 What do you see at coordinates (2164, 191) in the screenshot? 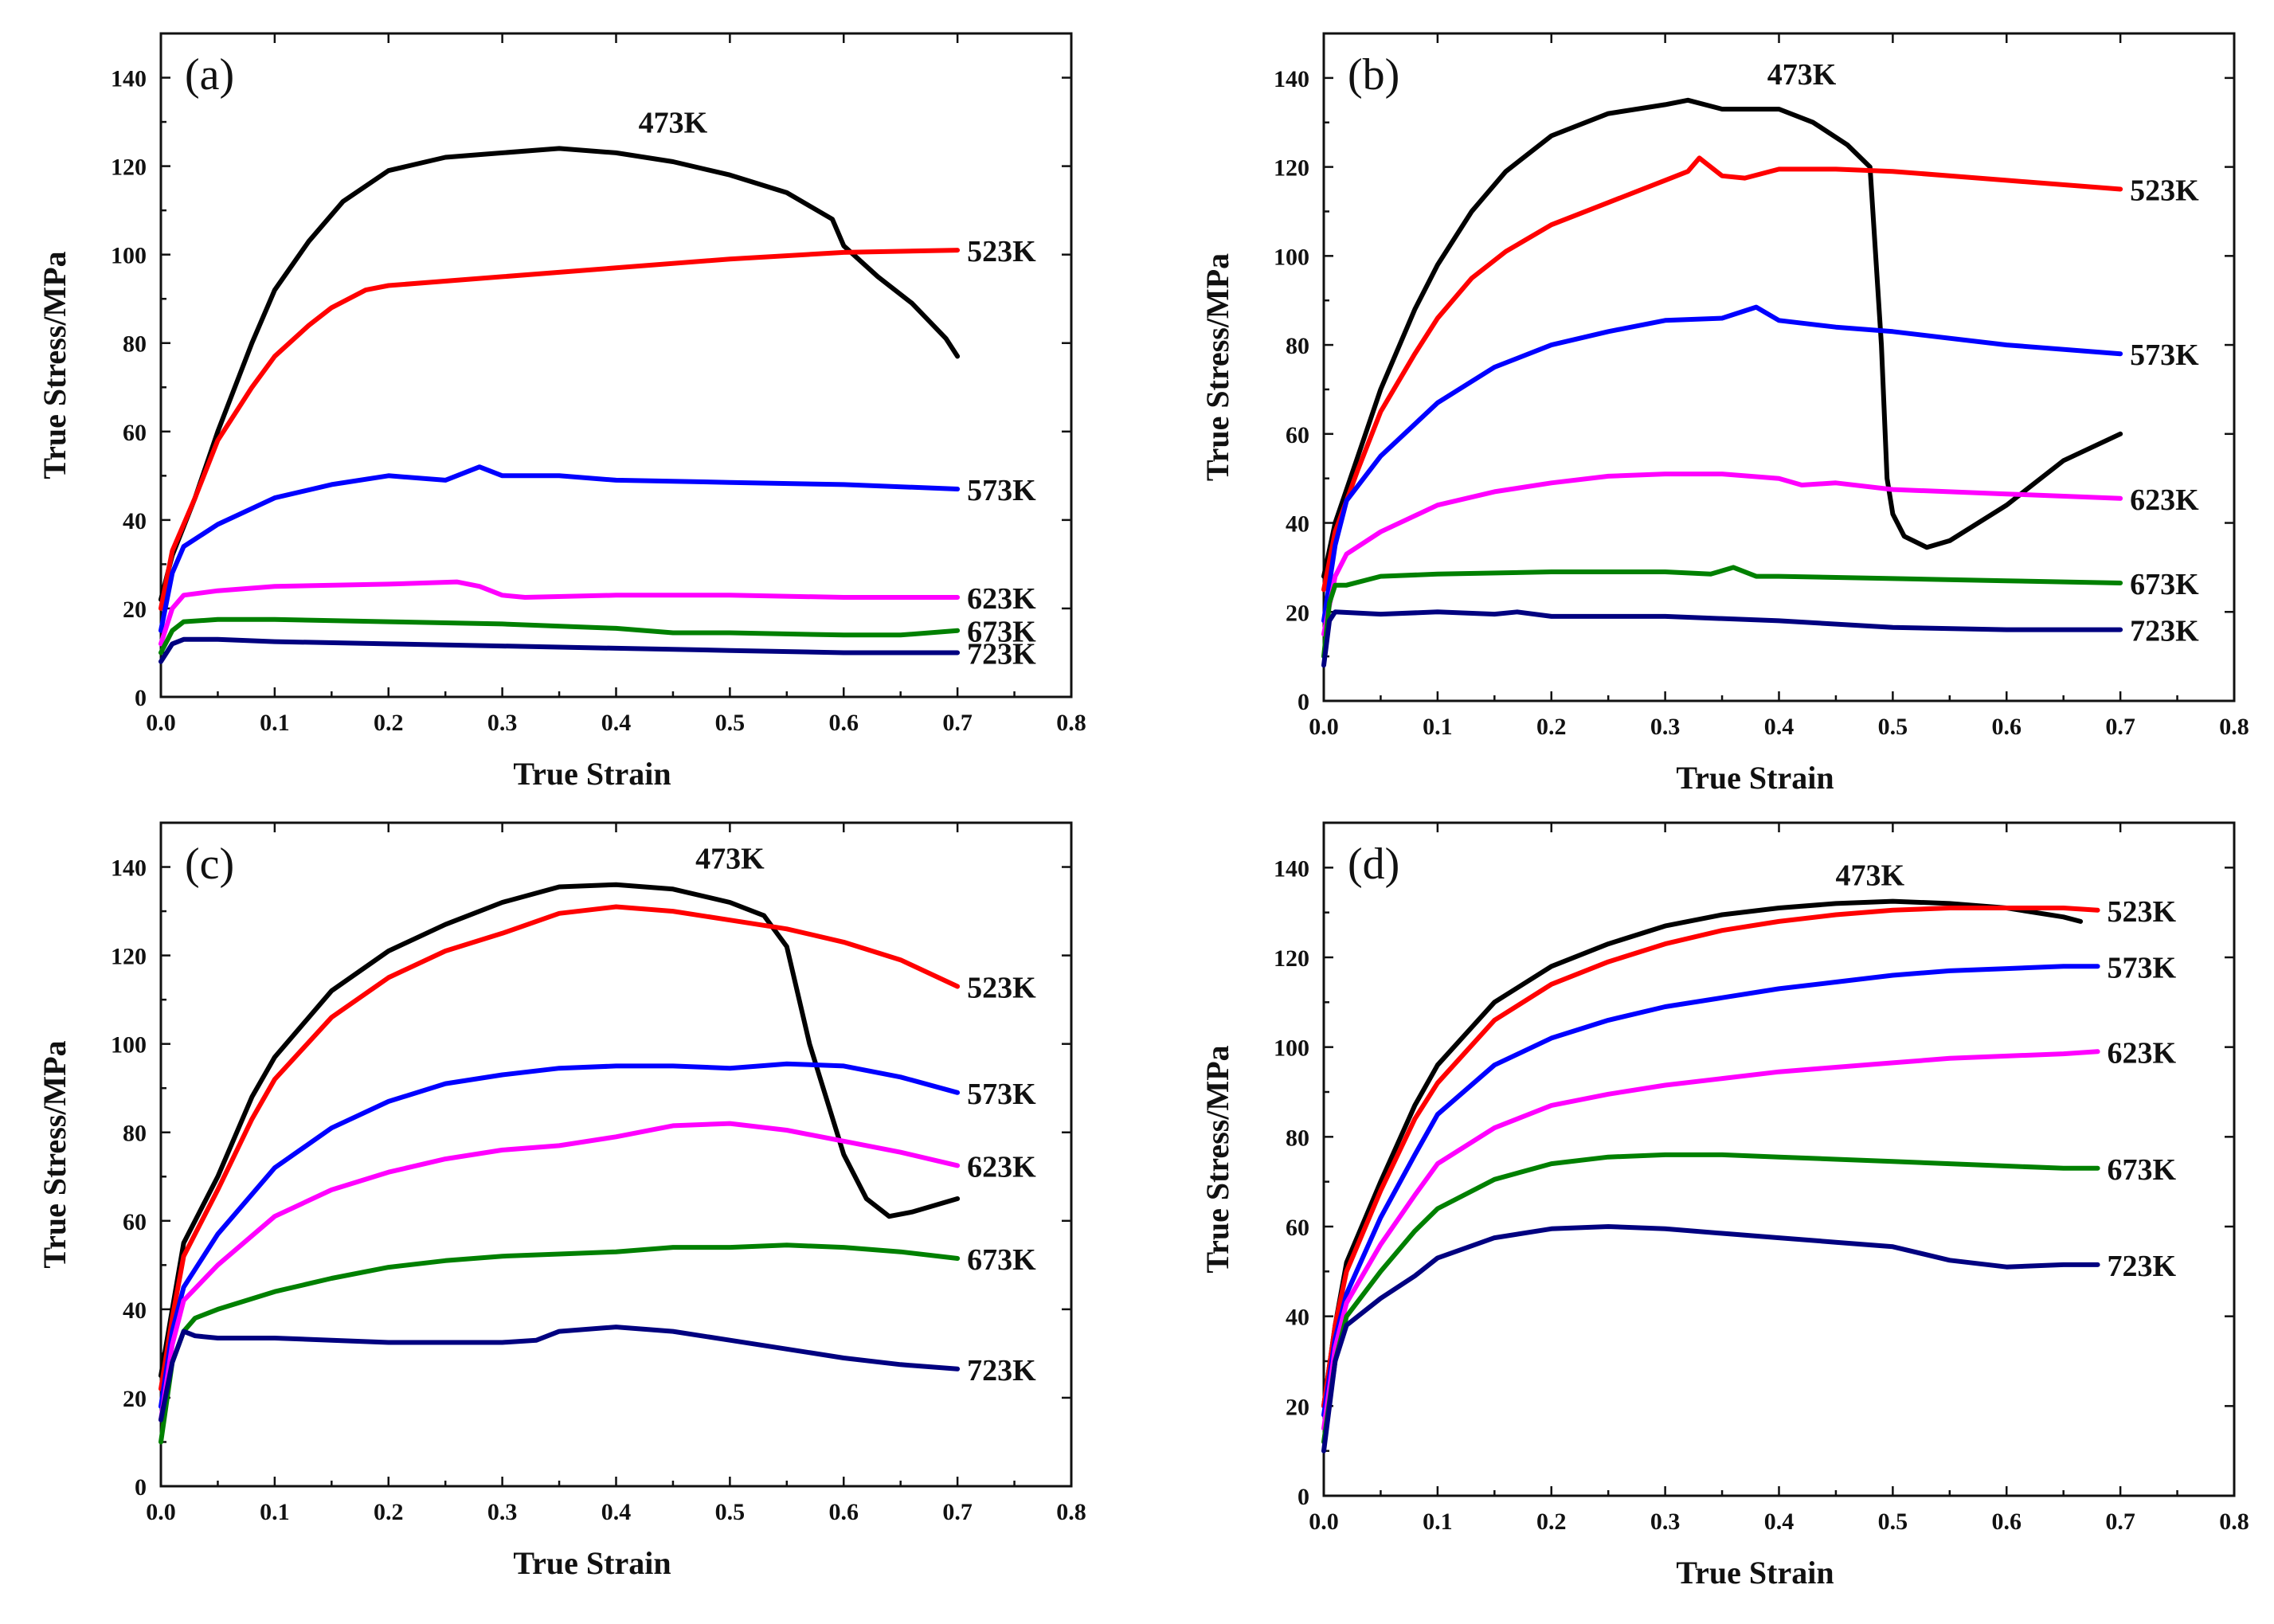
I see `series-label-523K: 523K` at bounding box center [2164, 191].